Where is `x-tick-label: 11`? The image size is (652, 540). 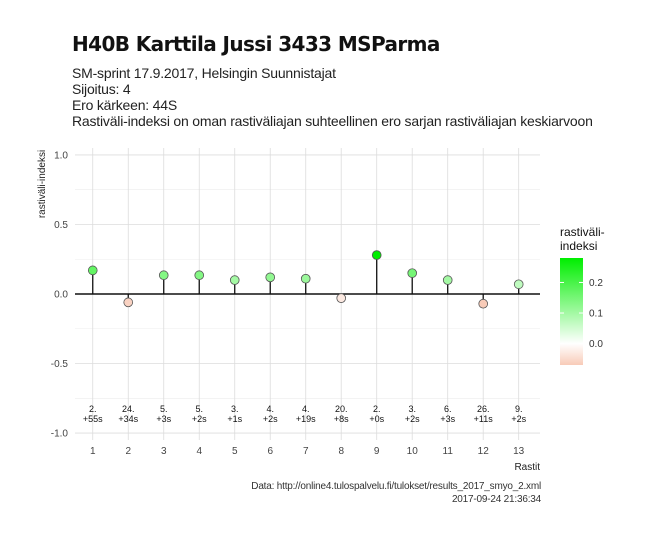
x-tick-label: 11 is located at coordinates (448, 451).